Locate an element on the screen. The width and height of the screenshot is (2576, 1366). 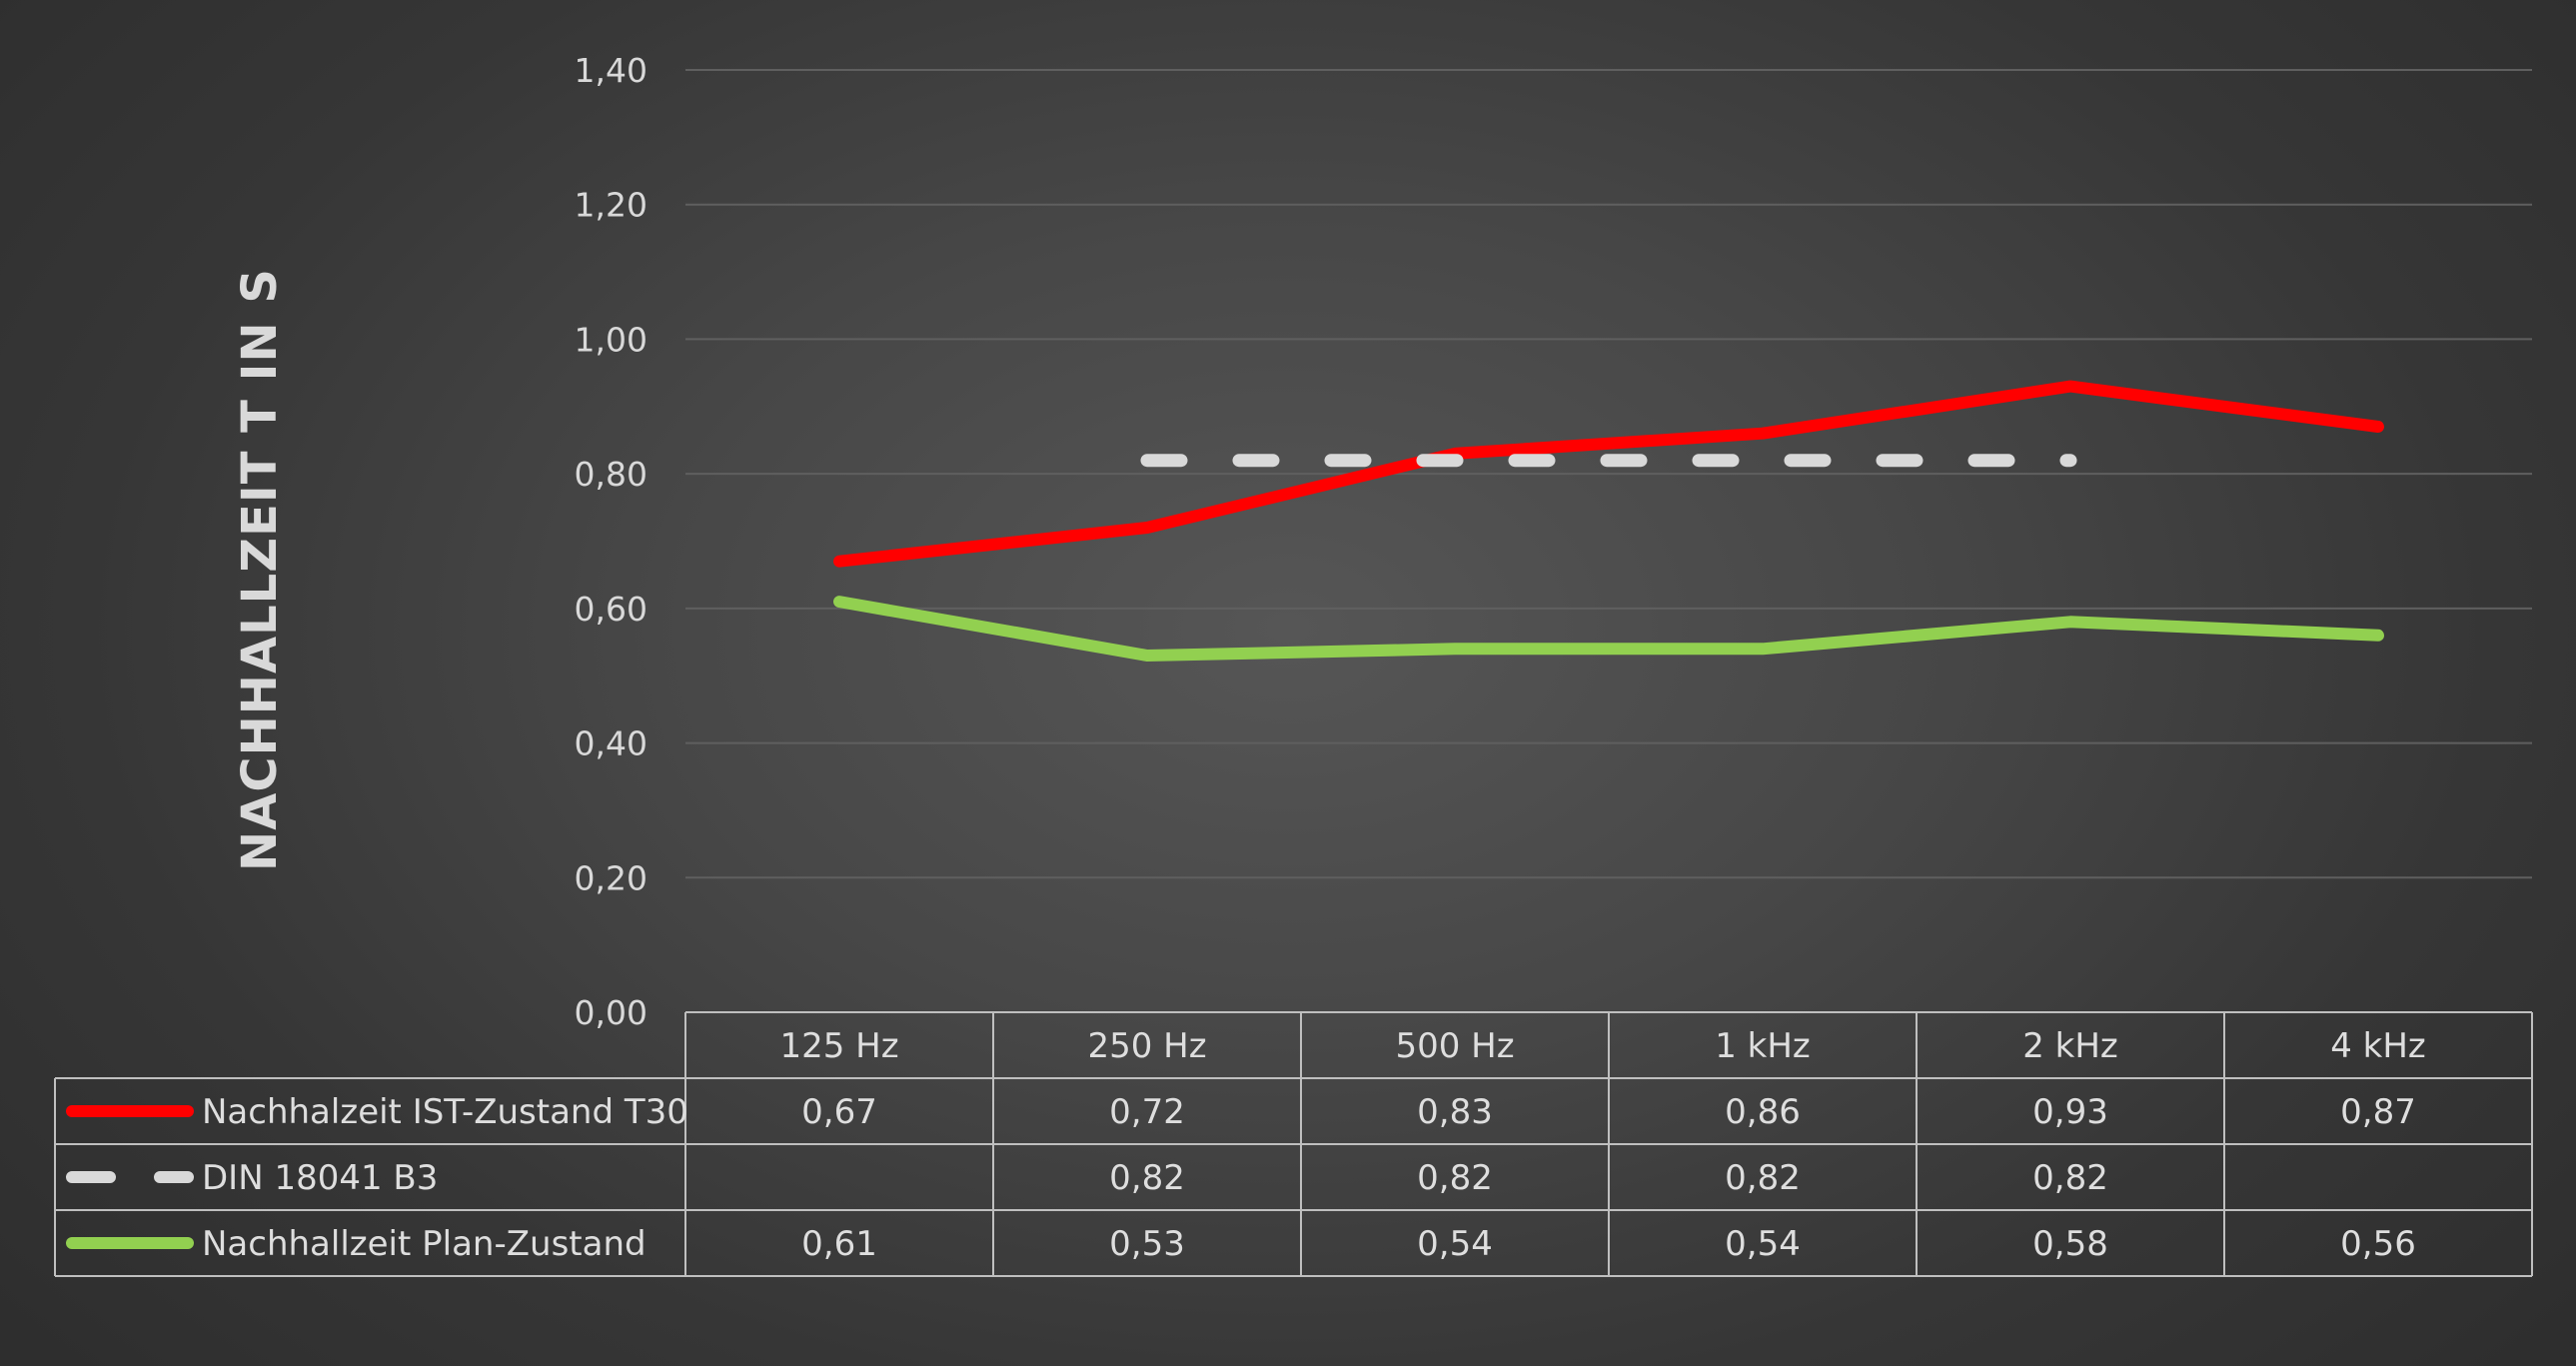
data-label: 0,67 is located at coordinates (839, 1112).